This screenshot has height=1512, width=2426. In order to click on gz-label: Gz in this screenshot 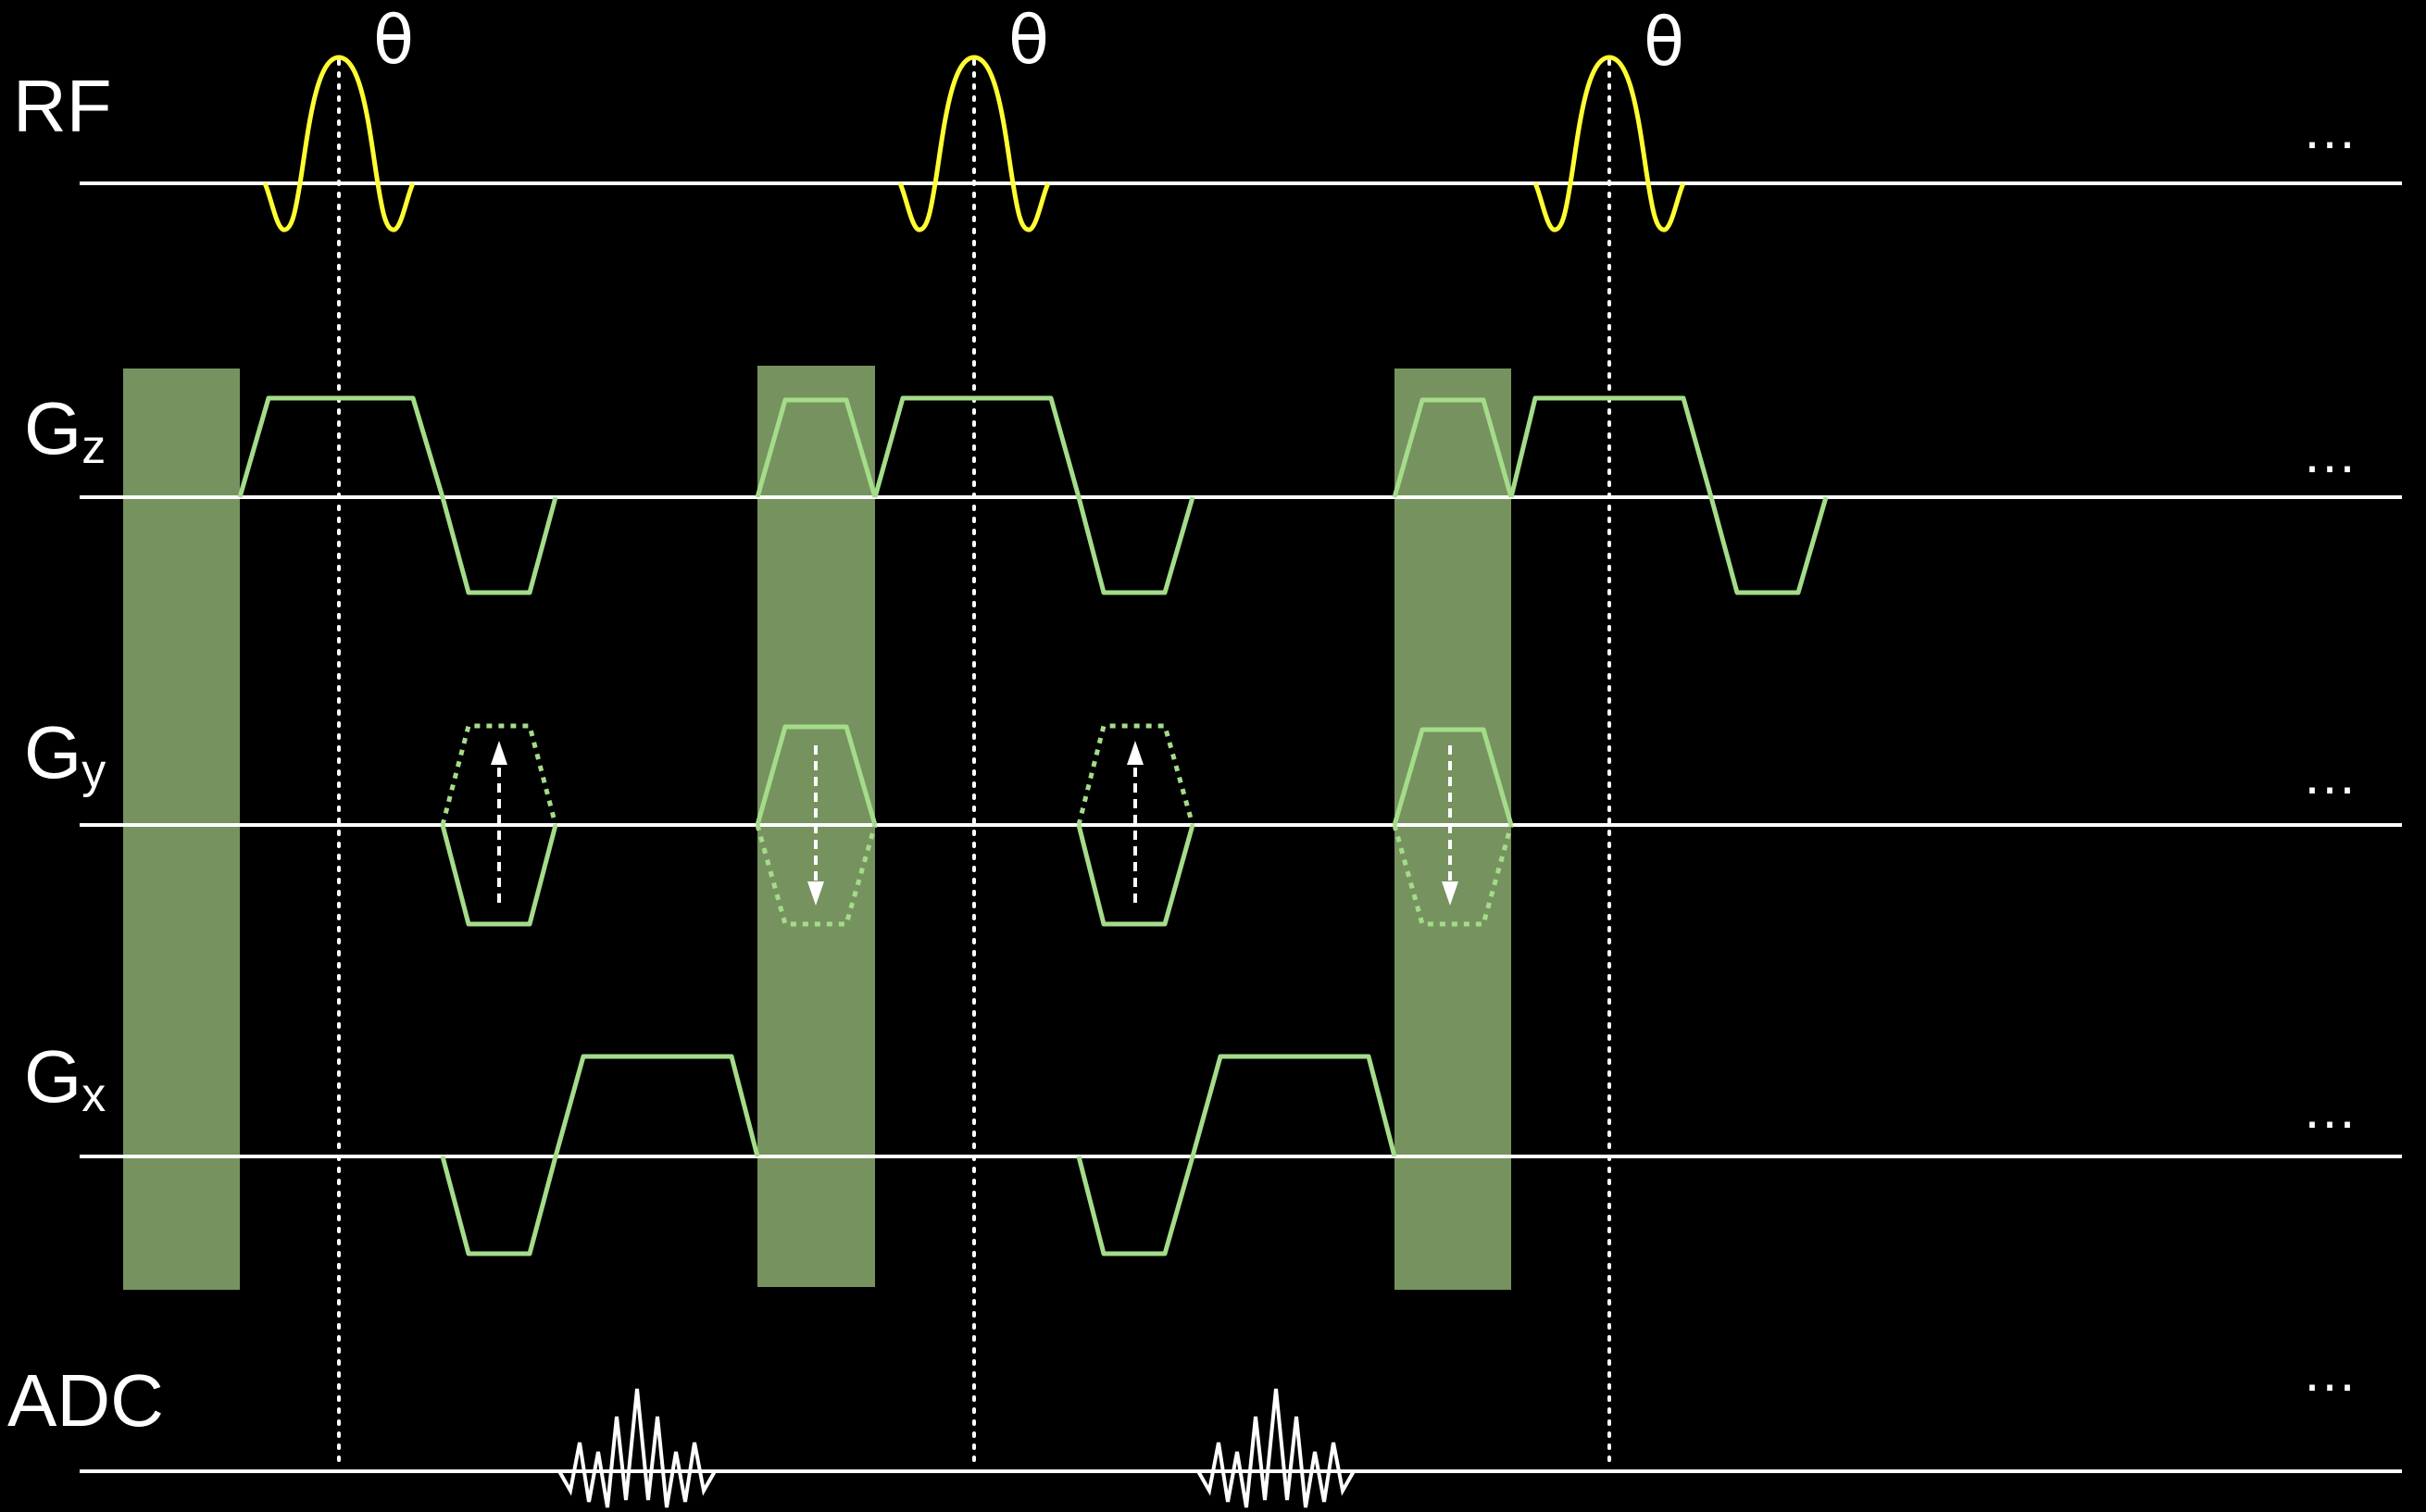, I will do `click(65, 431)`.